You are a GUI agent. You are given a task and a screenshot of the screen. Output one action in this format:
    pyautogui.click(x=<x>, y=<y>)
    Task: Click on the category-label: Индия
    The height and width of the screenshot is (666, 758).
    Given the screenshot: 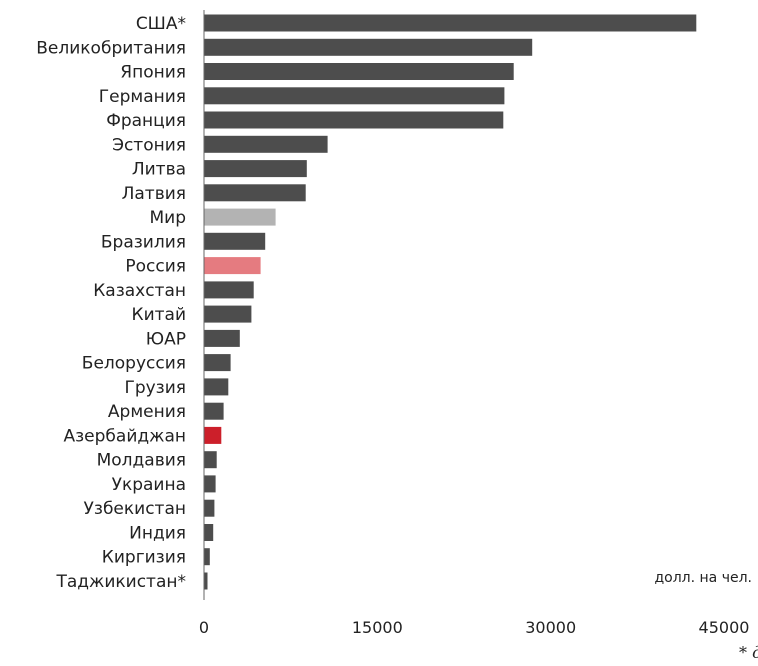 What is the action you would take?
    pyautogui.click(x=157, y=534)
    